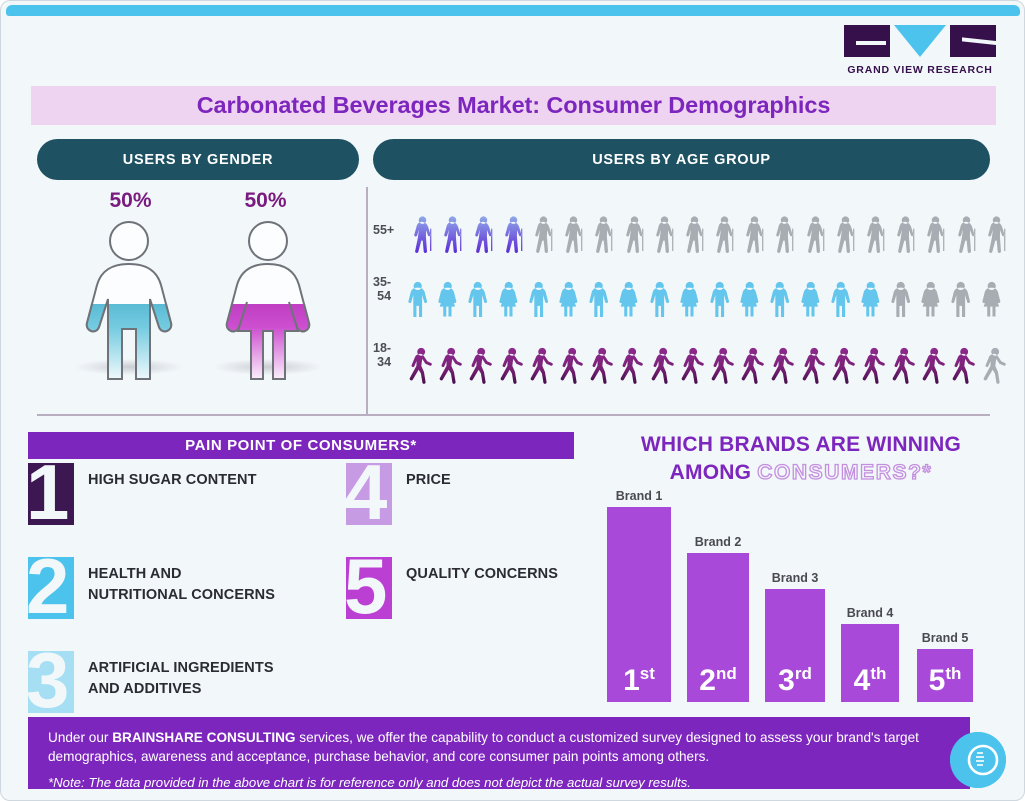  Describe the element at coordinates (726, 673) in the screenshot. I see `bar-rank-suffix: nd` at that location.